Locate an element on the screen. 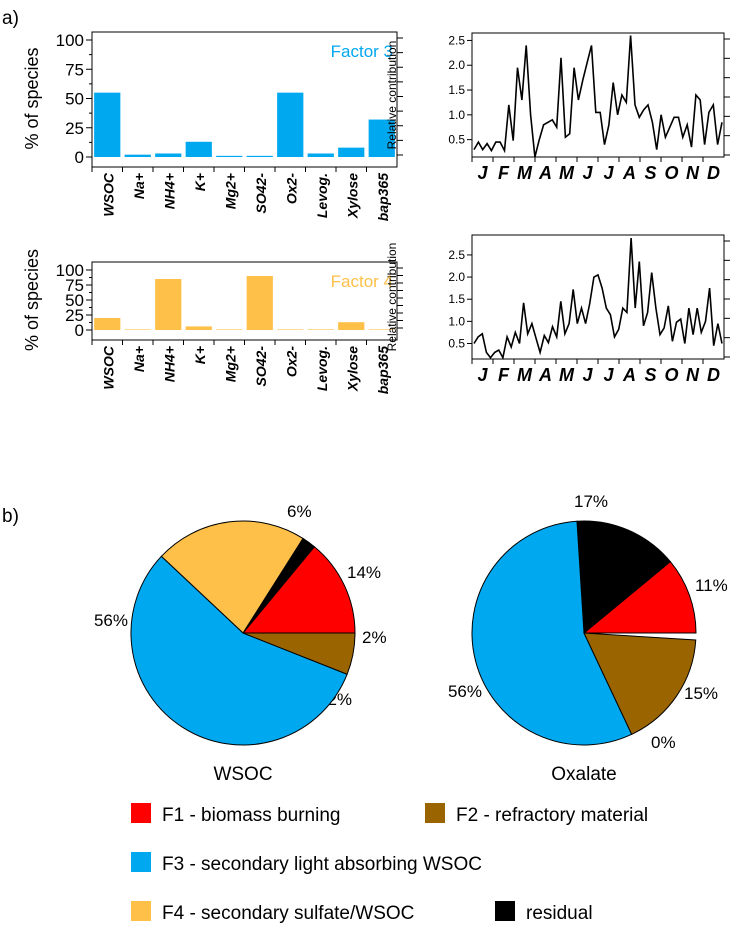 The image size is (754, 926). factor3-profile-category-label: Levog. is located at coordinates (322, 195).